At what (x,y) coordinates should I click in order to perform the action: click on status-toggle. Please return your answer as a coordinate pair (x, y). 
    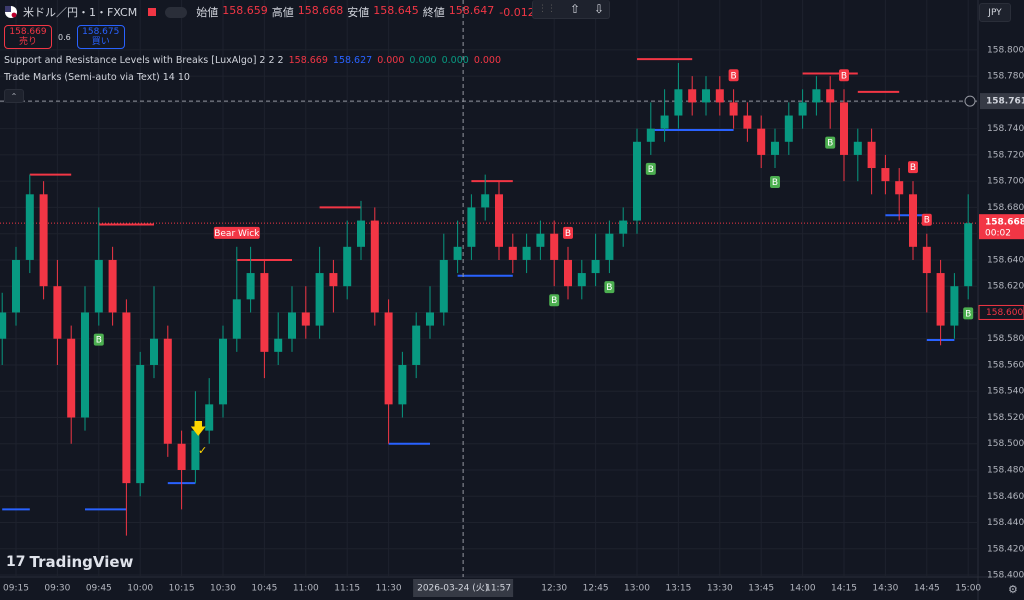
    Looking at the image, I should click on (176, 12).